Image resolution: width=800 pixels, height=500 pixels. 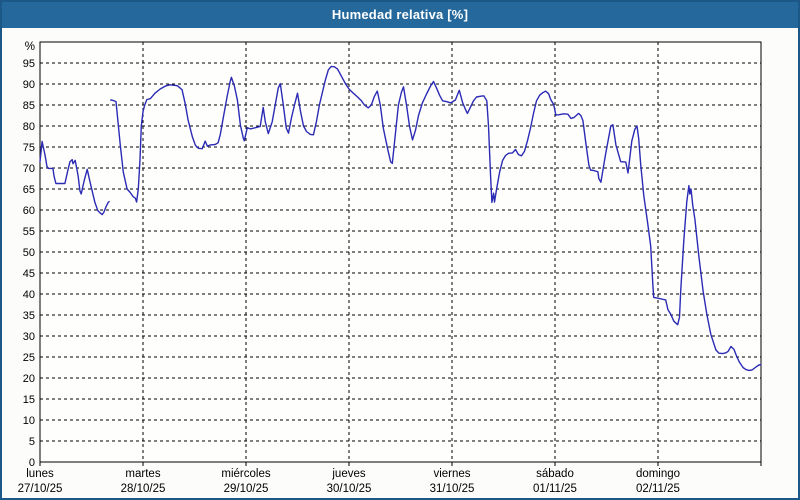 I want to click on y-tick-label: 55, so click(x=29, y=232).